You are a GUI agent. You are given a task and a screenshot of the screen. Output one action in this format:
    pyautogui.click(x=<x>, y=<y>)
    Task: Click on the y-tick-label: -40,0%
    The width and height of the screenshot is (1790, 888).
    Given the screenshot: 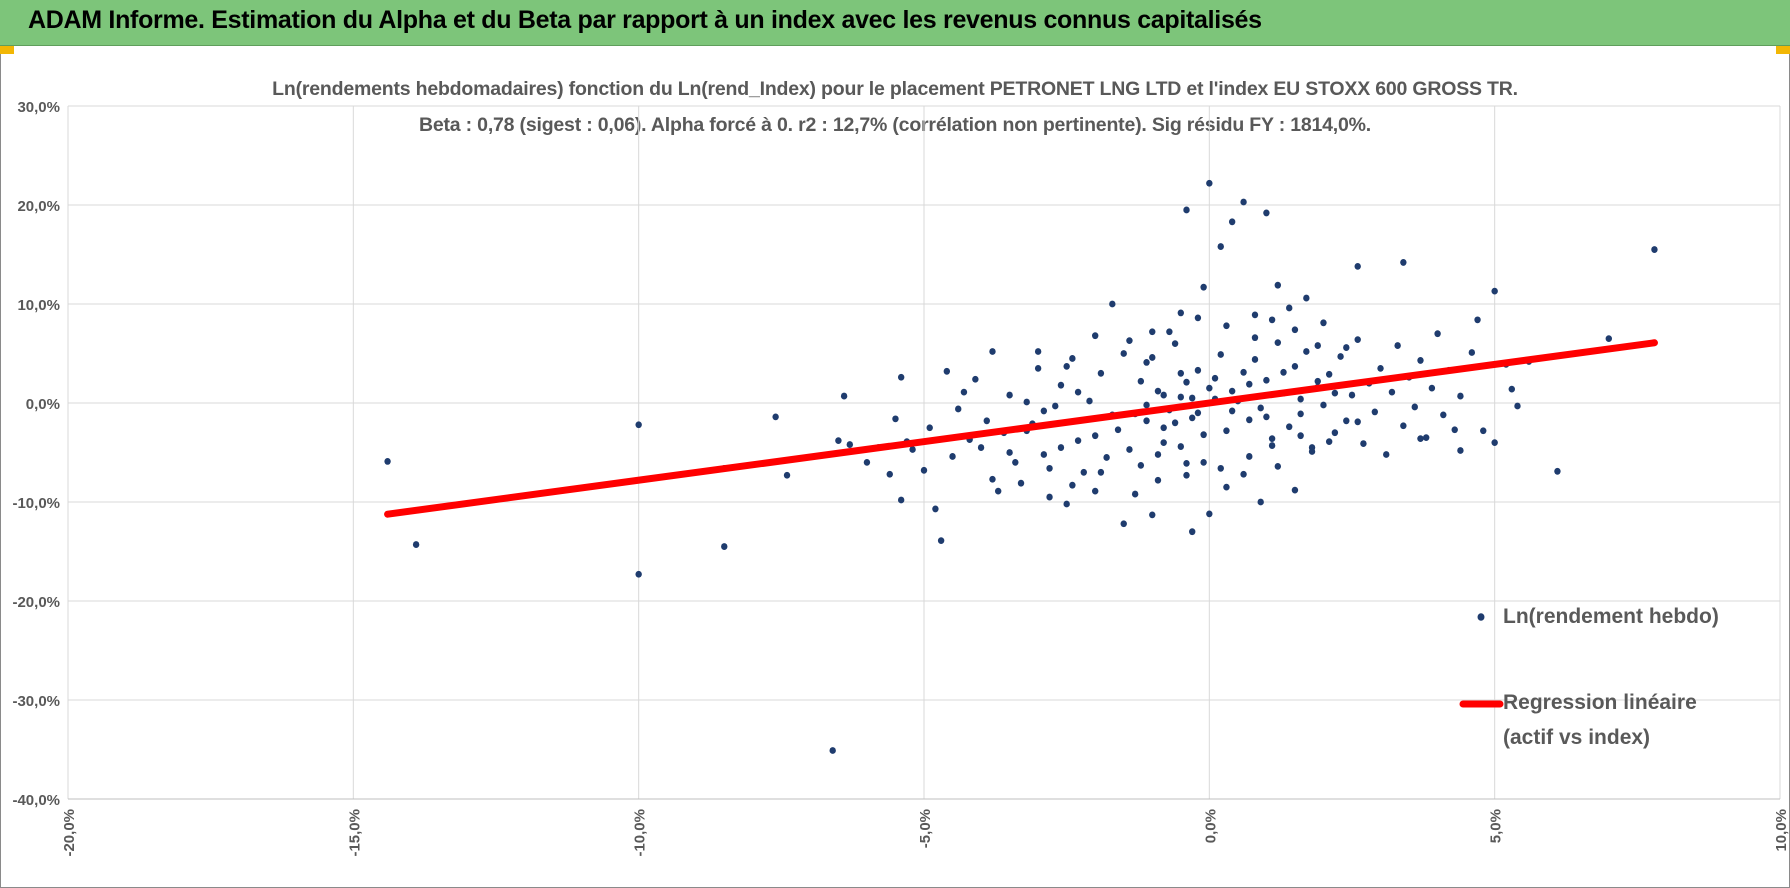 What is the action you would take?
    pyautogui.click(x=36, y=800)
    